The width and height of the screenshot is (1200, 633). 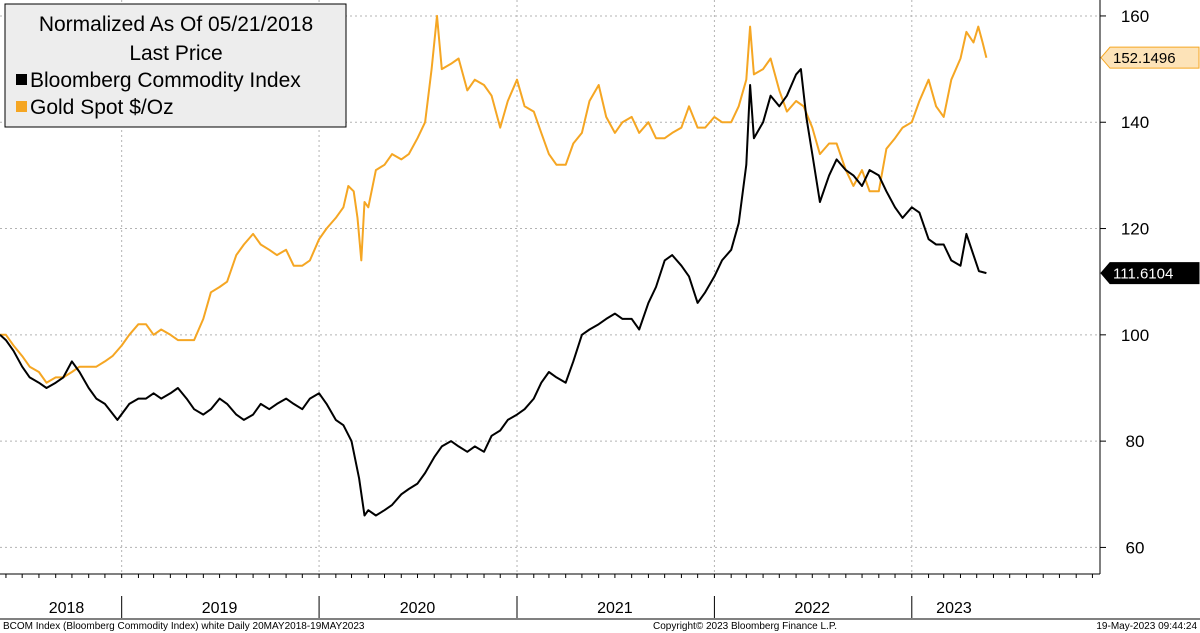 What do you see at coordinates (21, 106) in the screenshot?
I see `legend-swatch-gold` at bounding box center [21, 106].